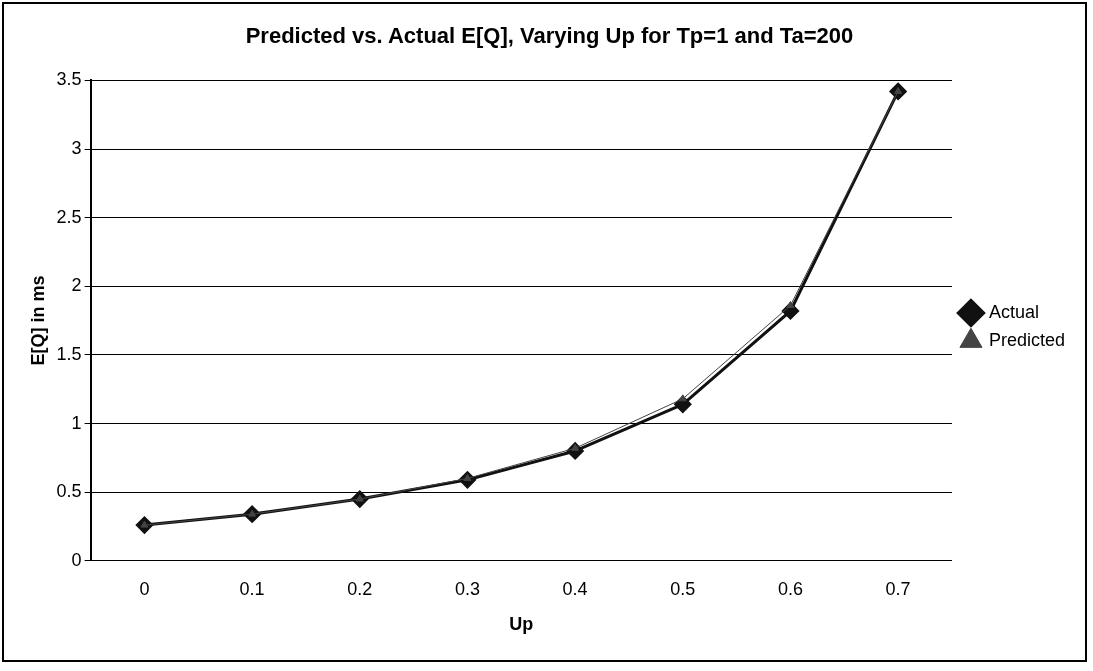  What do you see at coordinates (69, 491) in the screenshot?
I see `y-tick-label: 0.5` at bounding box center [69, 491].